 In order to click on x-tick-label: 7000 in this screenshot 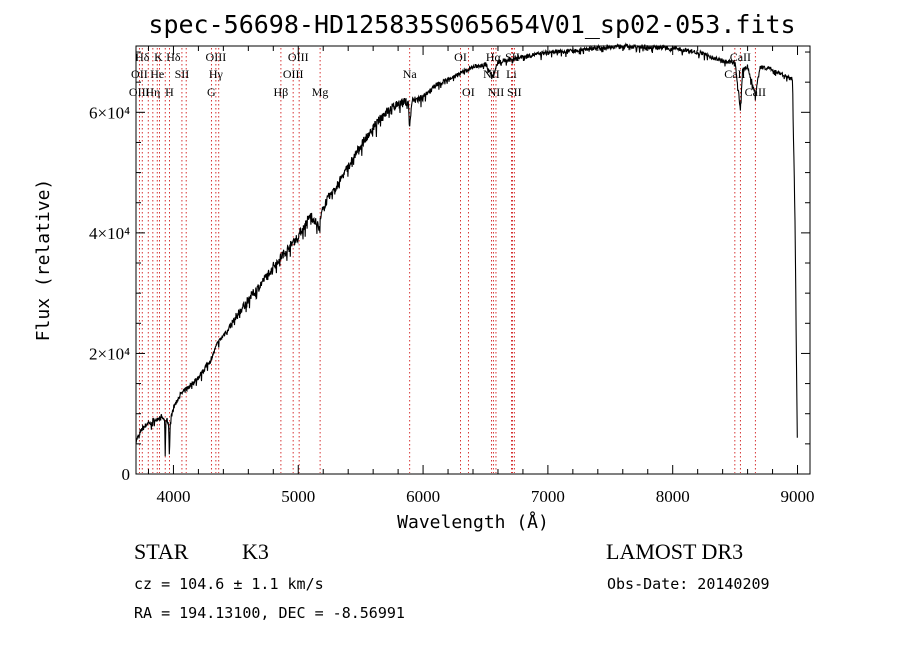, I will do `click(548, 496)`.